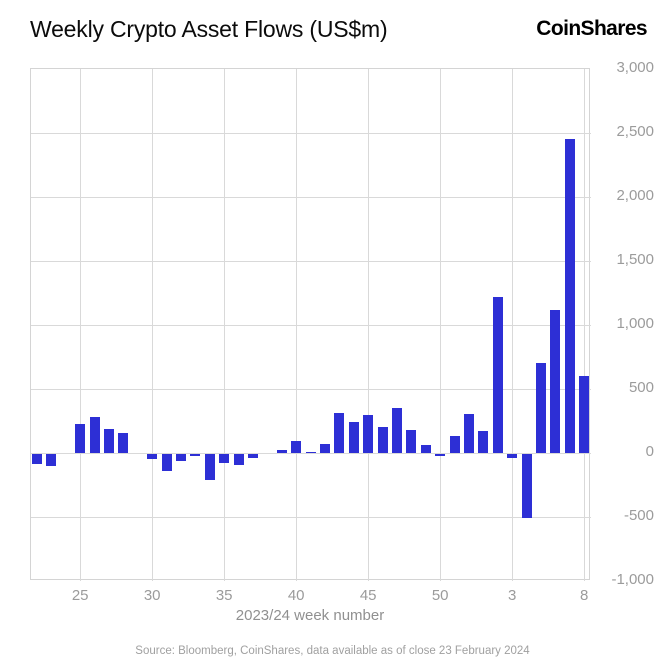 The image size is (665, 670). I want to click on x-axis-title: 2023/24 week number, so click(310, 615).